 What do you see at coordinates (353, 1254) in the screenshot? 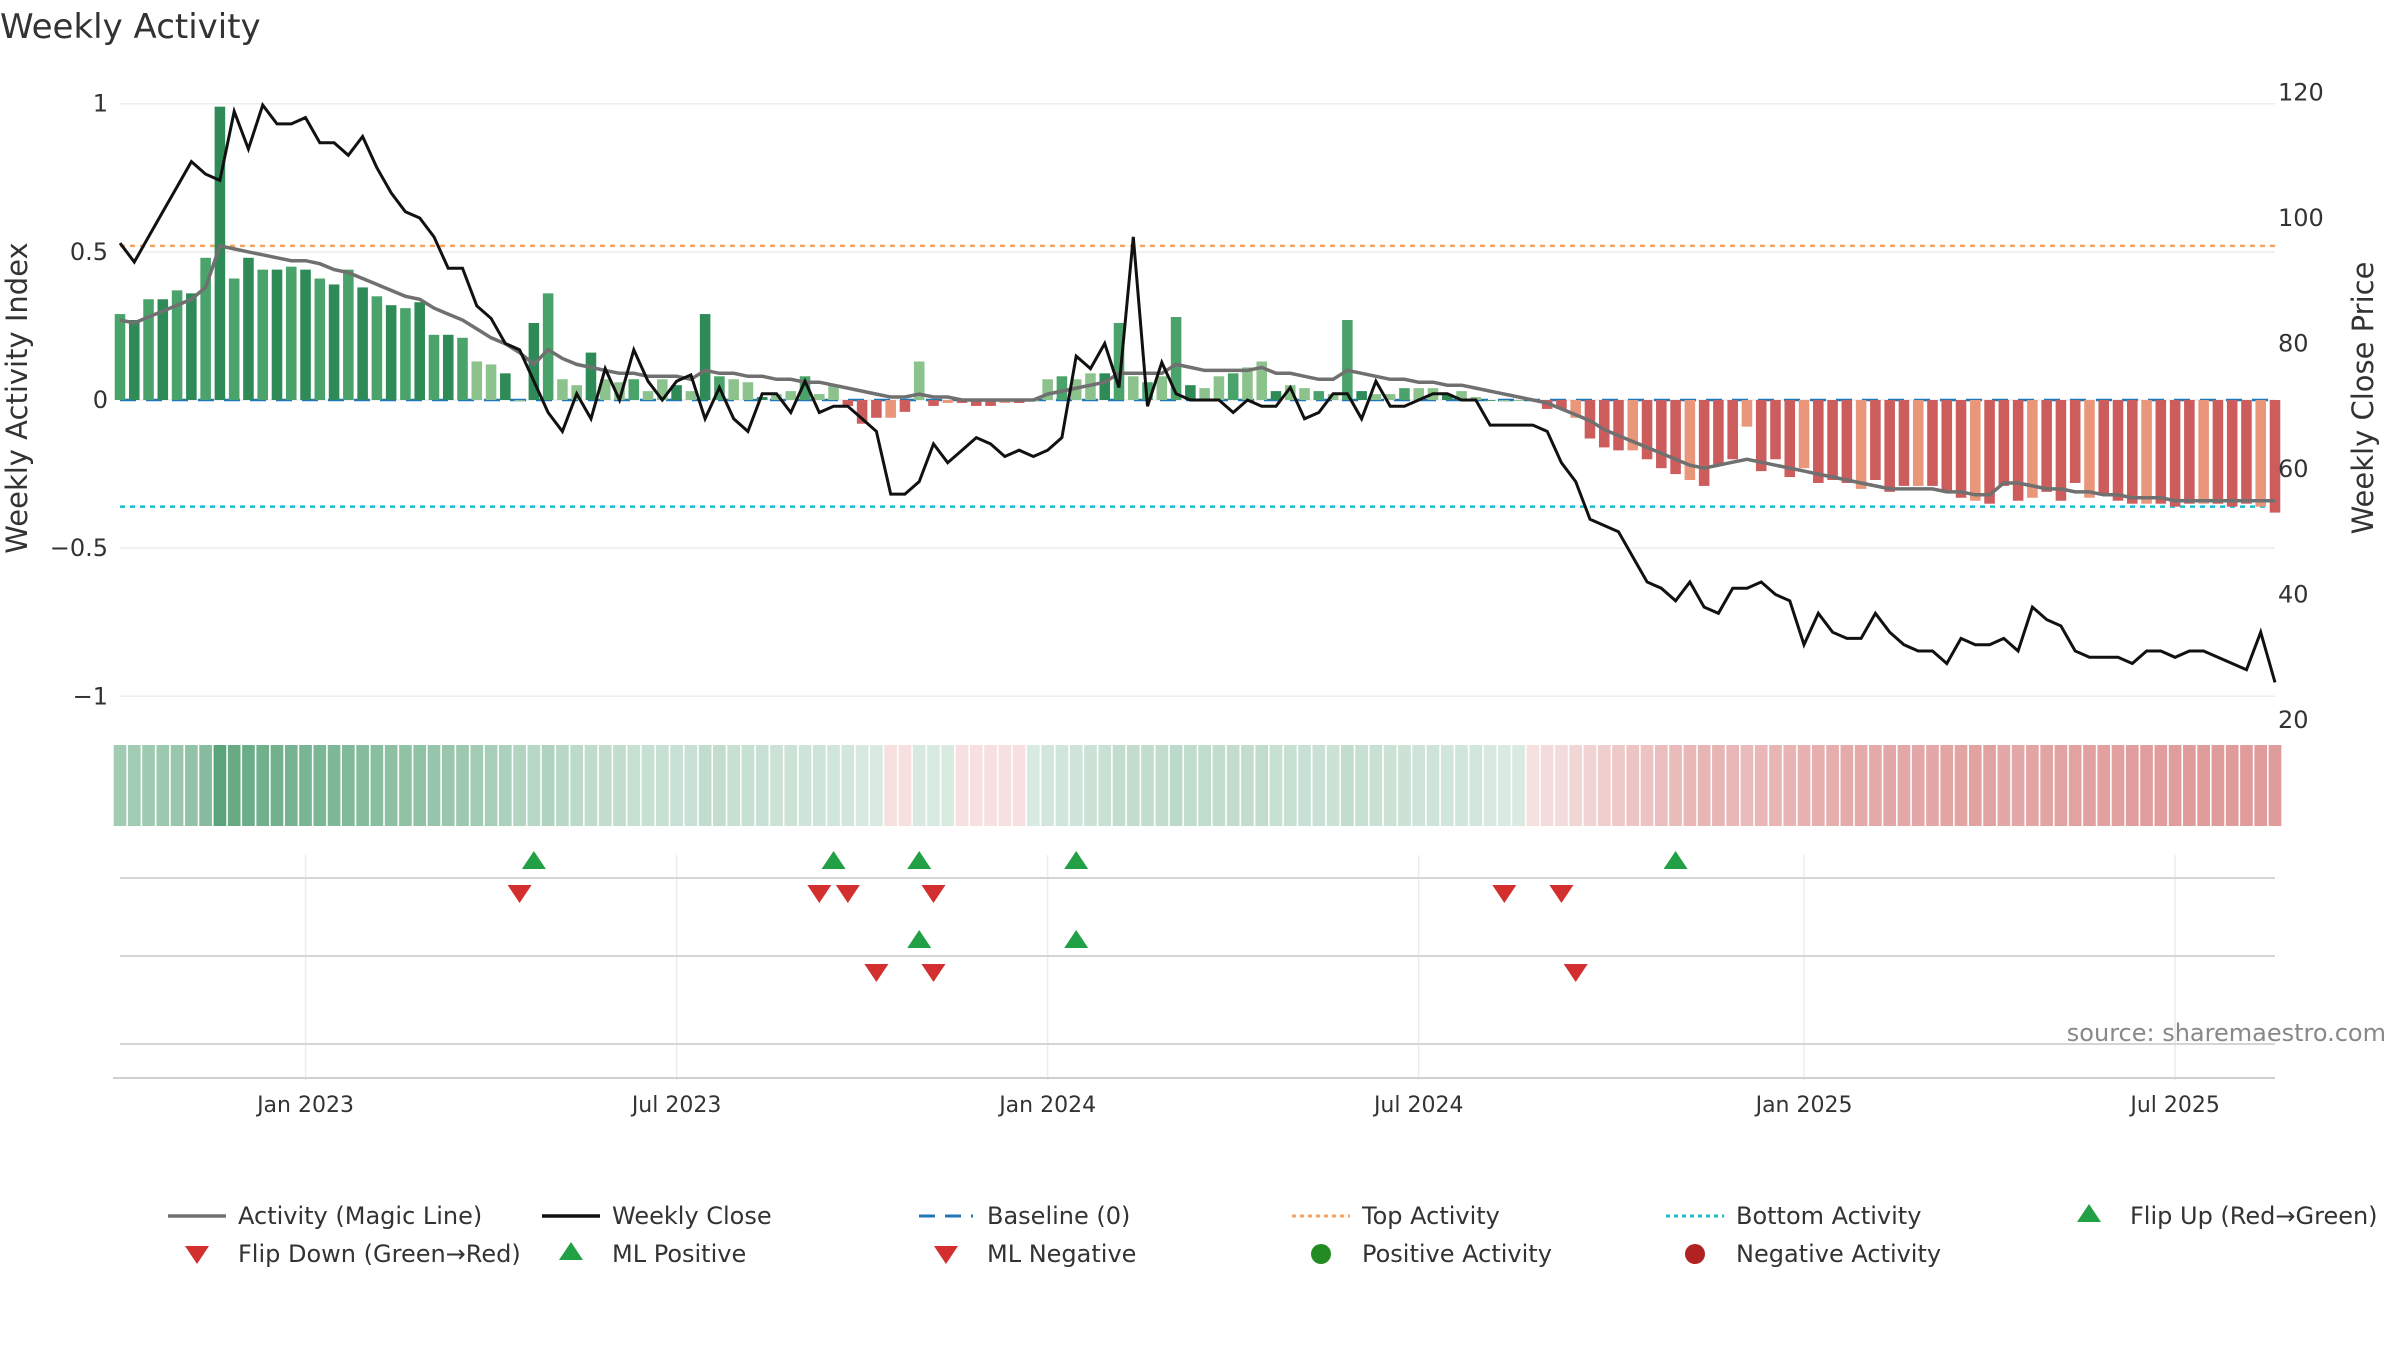
I see `legend-item: Flip Down (Green→Red)` at bounding box center [353, 1254].